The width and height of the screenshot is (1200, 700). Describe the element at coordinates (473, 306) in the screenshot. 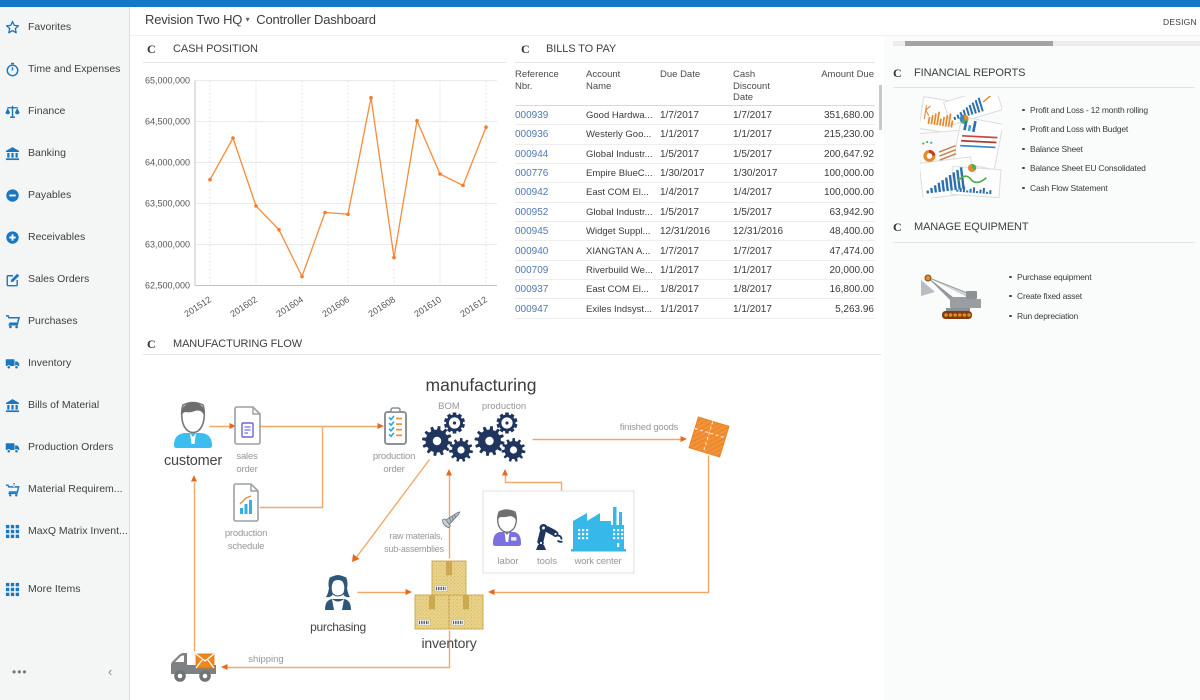

I see `svg-text: 201612` at that location.